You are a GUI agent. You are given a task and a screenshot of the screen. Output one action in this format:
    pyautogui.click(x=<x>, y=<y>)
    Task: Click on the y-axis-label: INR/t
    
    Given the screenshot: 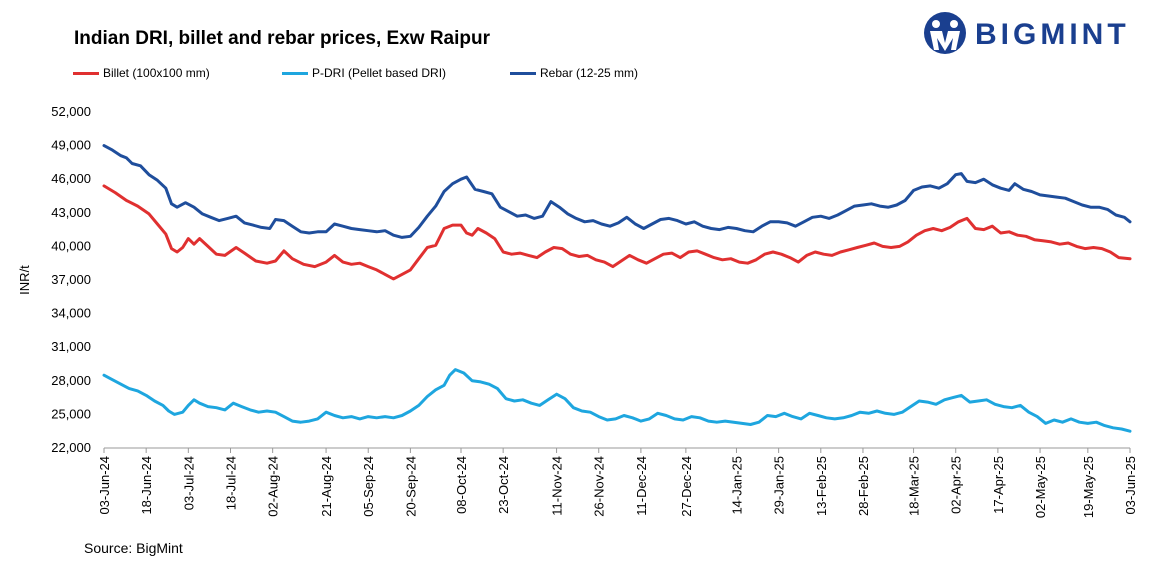 What is the action you would take?
    pyautogui.click(x=24, y=280)
    